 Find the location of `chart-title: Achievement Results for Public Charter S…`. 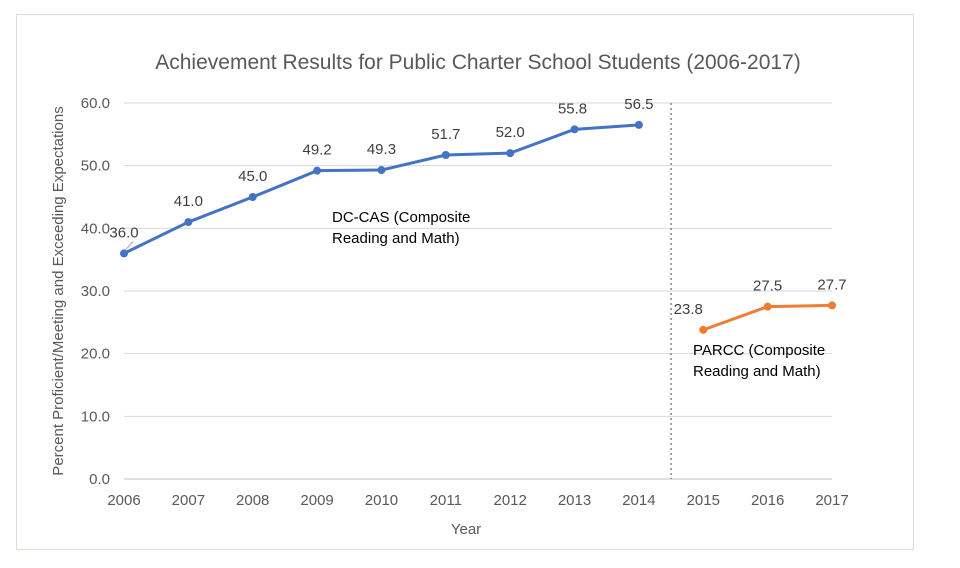

chart-title: Achievement Results for Public Charter S… is located at coordinates (478, 62).